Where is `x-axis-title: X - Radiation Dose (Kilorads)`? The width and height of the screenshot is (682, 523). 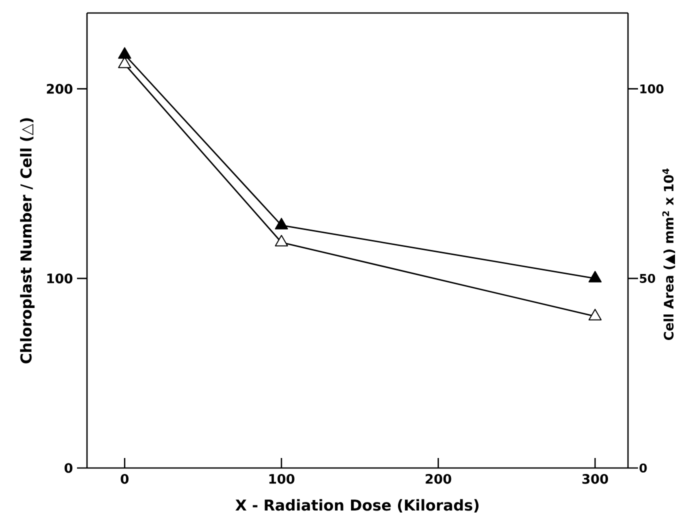 x-axis-title: X - Radiation Dose (Kilorads) is located at coordinates (357, 506).